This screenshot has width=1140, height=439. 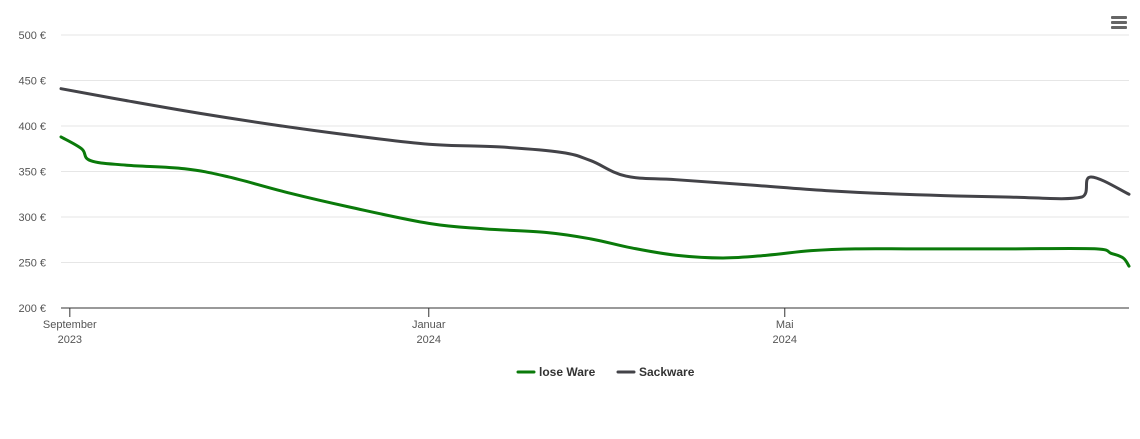 I want to click on y-tick-label: 250 €, so click(x=32, y=264).